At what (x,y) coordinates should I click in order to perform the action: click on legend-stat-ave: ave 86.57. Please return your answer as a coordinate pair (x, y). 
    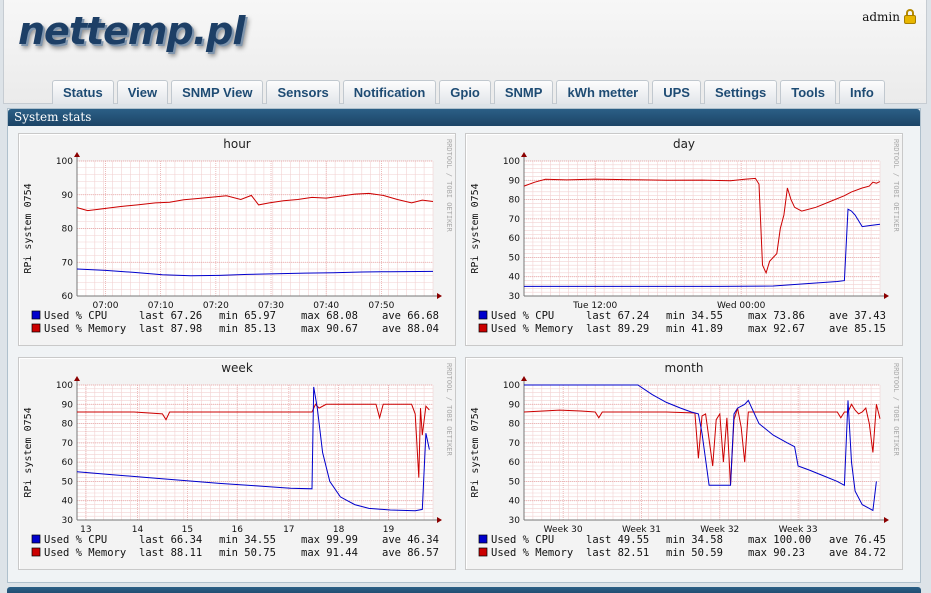
    Looking at the image, I should click on (410, 553).